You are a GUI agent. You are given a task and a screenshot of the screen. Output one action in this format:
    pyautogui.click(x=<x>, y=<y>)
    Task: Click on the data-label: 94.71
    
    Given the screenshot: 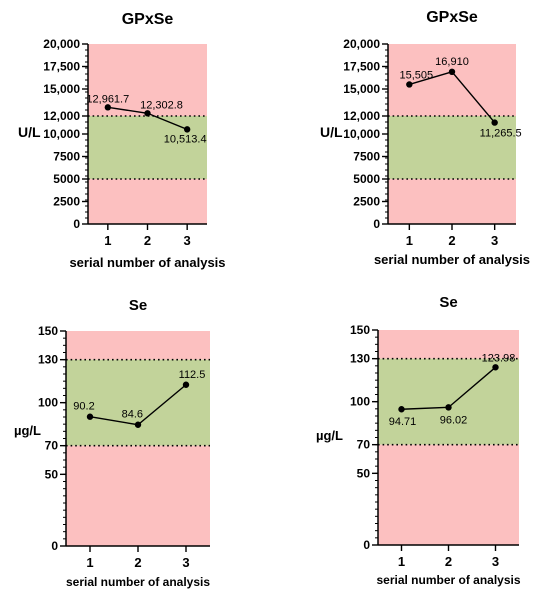 What is the action you would take?
    pyautogui.click(x=403, y=422)
    